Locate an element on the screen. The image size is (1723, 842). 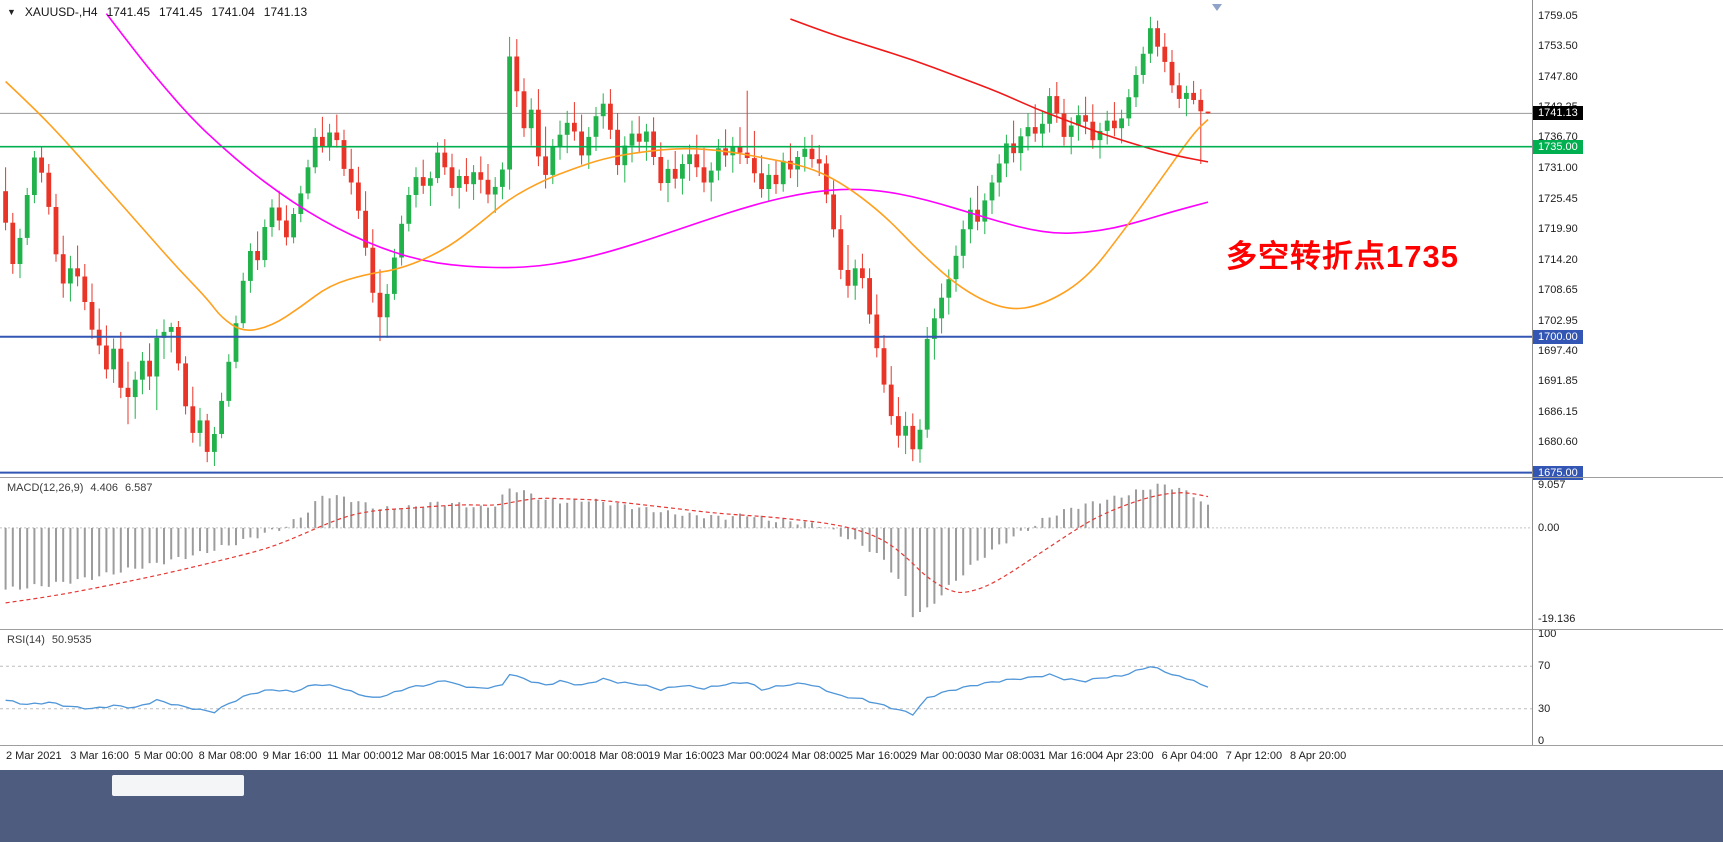
symbol-period-label: XAUUSD-,H4 is located at coordinates (61, 12).